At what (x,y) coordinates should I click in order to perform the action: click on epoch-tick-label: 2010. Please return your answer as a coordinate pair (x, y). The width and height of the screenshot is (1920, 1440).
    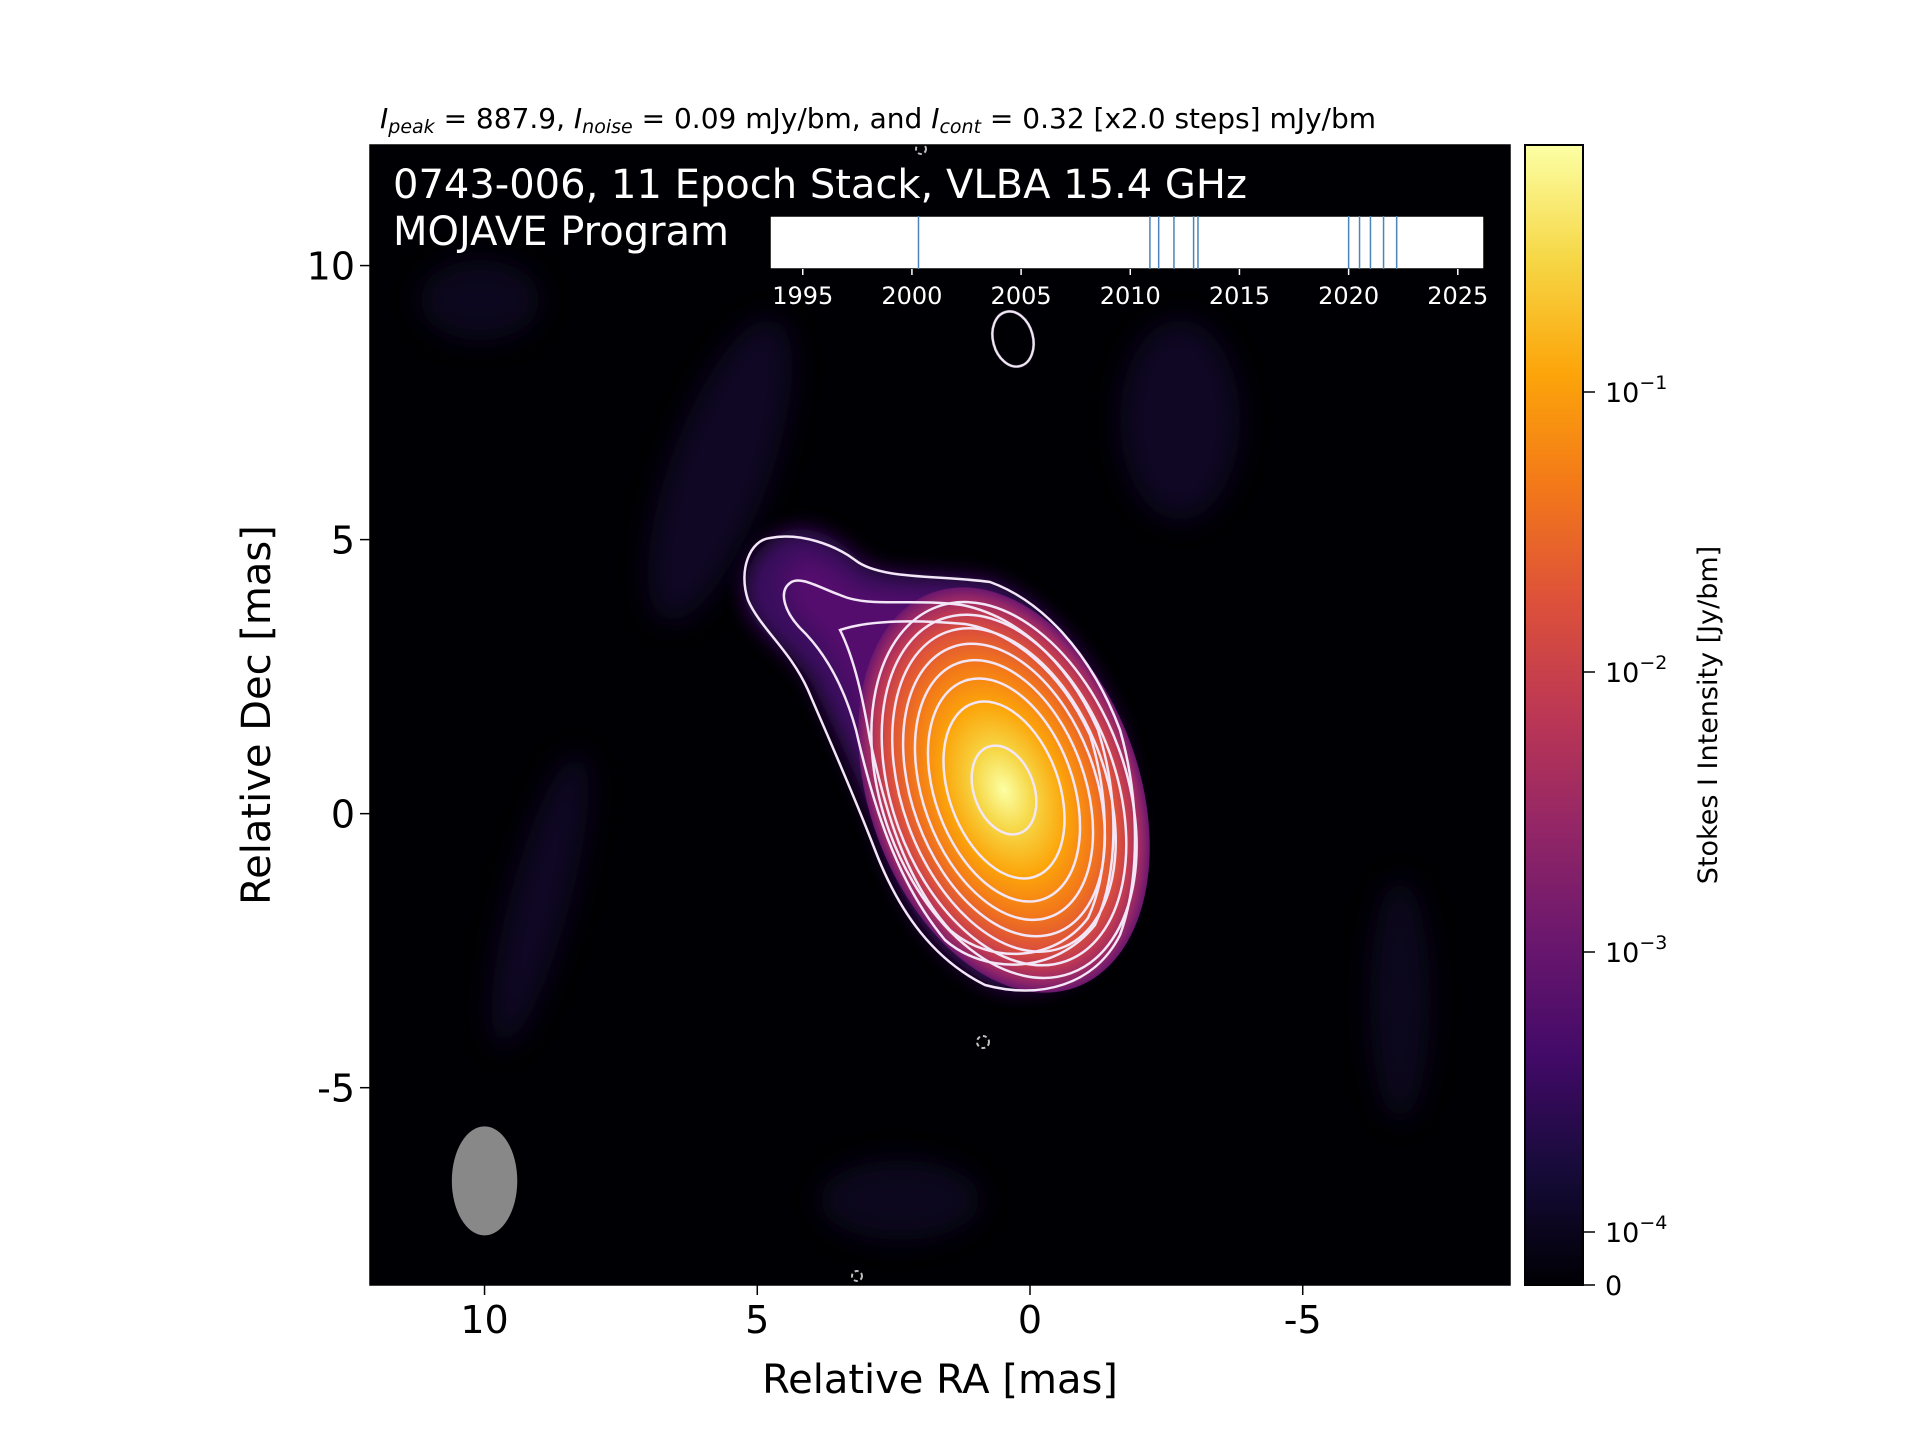
    Looking at the image, I should click on (1130, 296).